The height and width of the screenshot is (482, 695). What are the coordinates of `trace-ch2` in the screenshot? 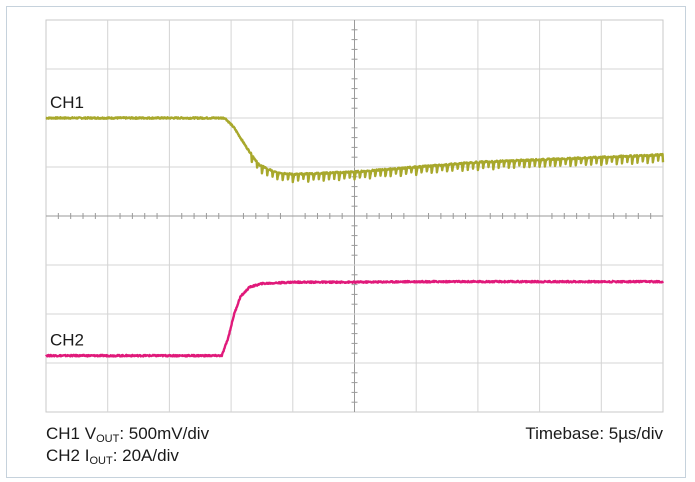 It's located at (355, 318).